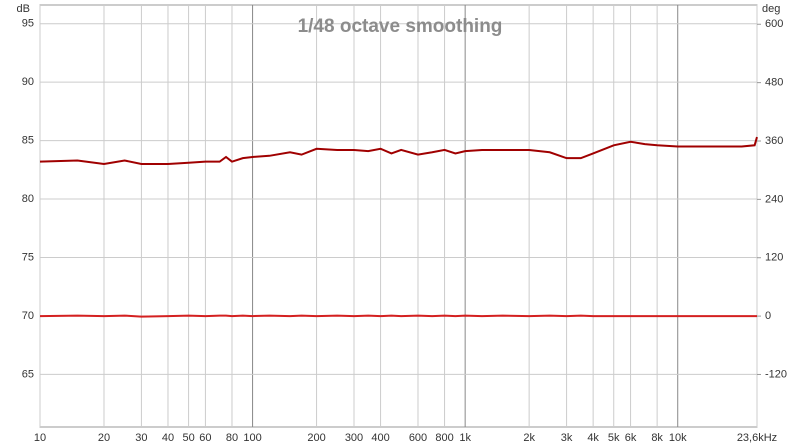 This screenshot has width=800, height=448. What do you see at coordinates (657, 438) in the screenshot?
I see `x-tick-label: 8k` at bounding box center [657, 438].